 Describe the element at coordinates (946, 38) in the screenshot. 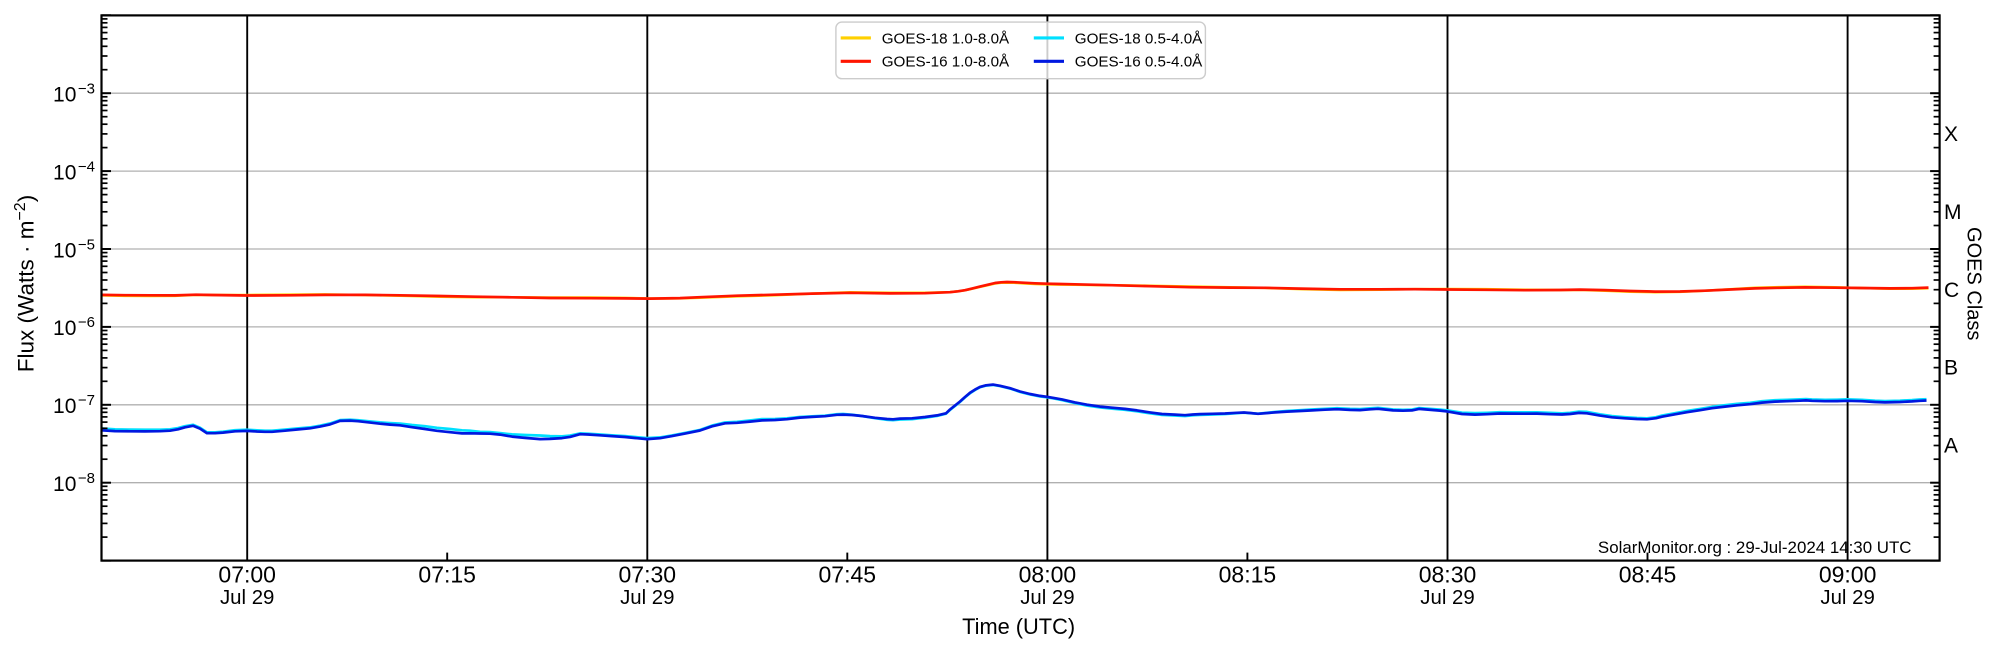

I see `svg-text: GOES-18 1.0-8.0Å` at that location.